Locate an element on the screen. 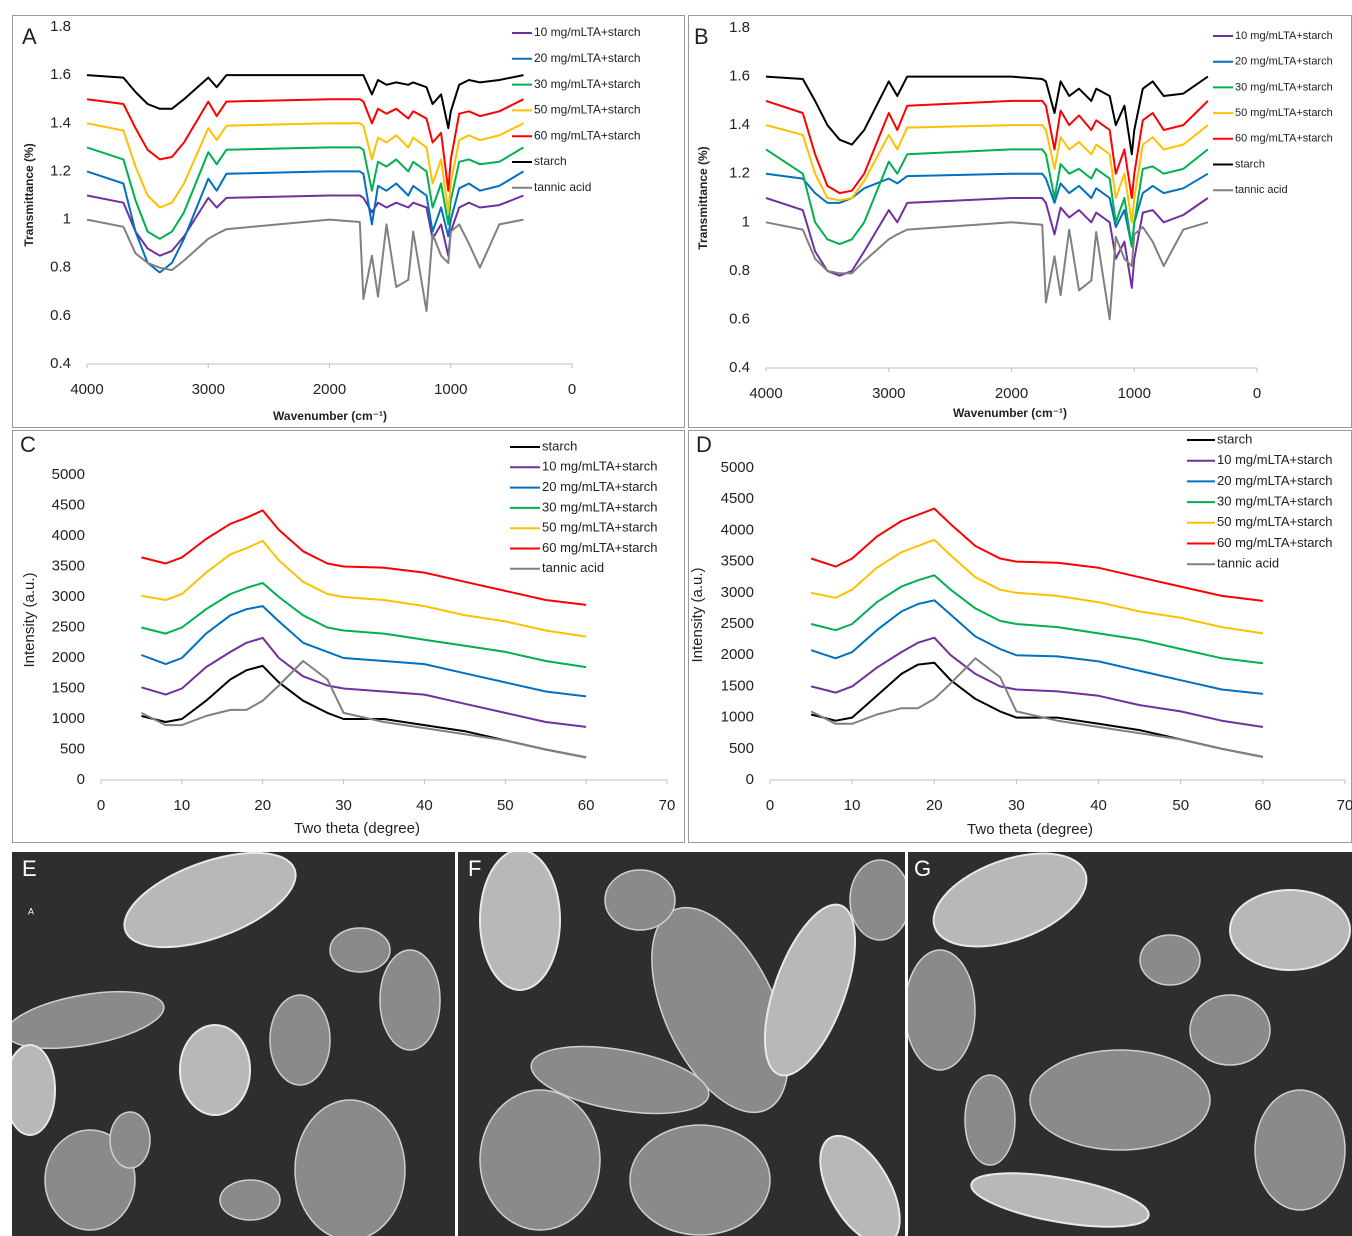 This screenshot has height=1236, width=1352. panel-label: D is located at coordinates (704, 444).